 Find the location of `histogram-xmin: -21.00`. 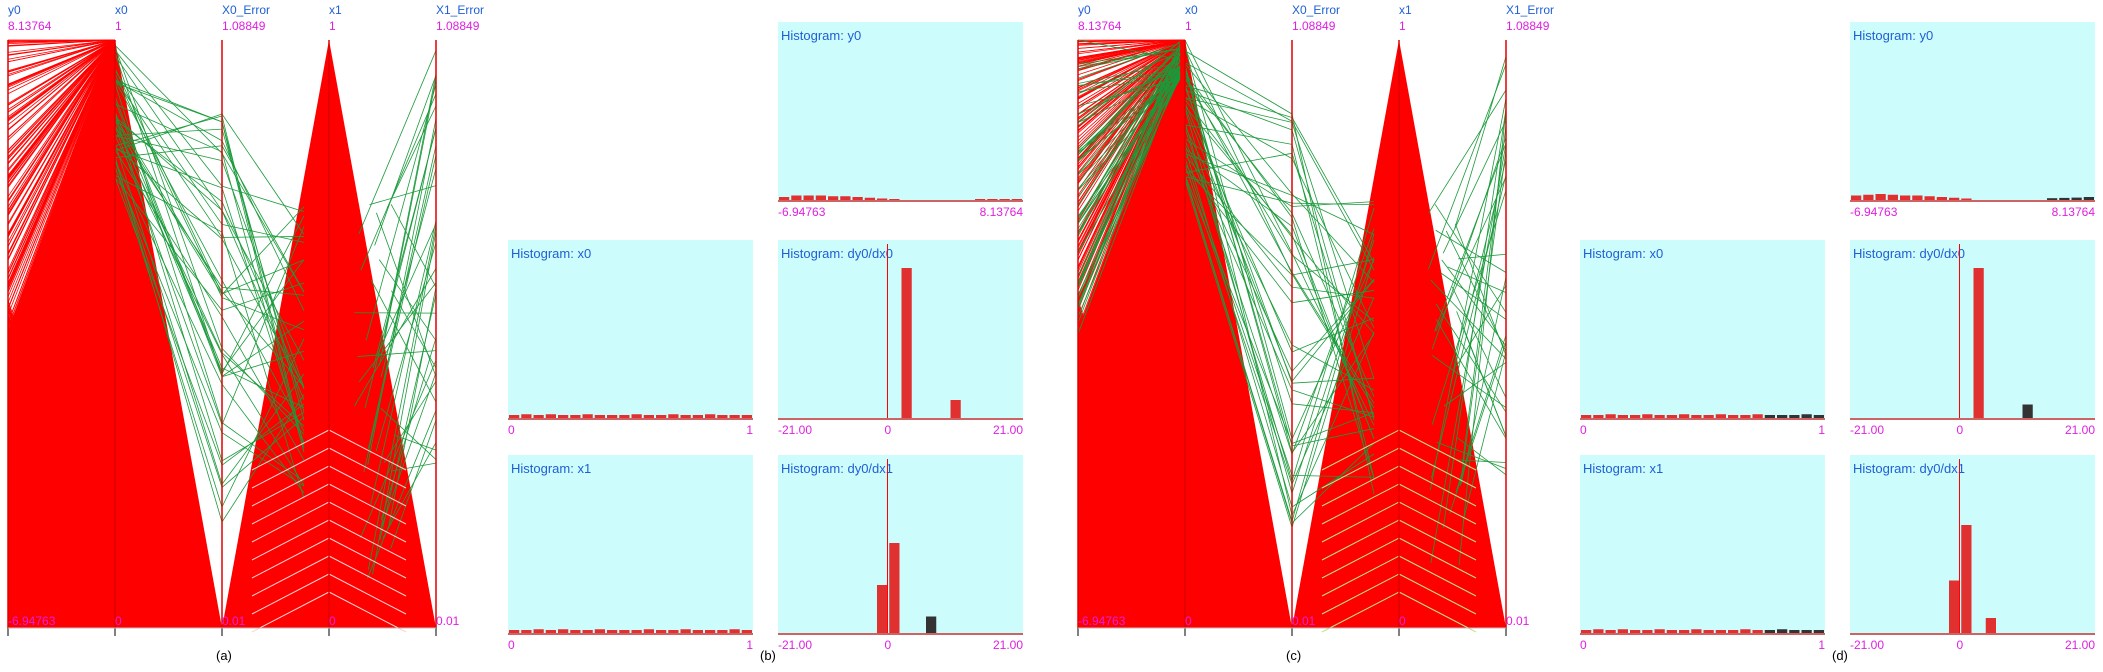

histogram-xmin: -21.00 is located at coordinates (795, 430).